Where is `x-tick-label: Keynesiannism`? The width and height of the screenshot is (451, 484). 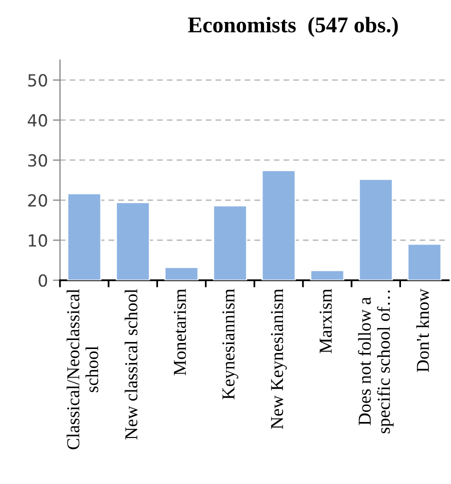
x-tick-label: Keynesiannism is located at coordinates (230, 344).